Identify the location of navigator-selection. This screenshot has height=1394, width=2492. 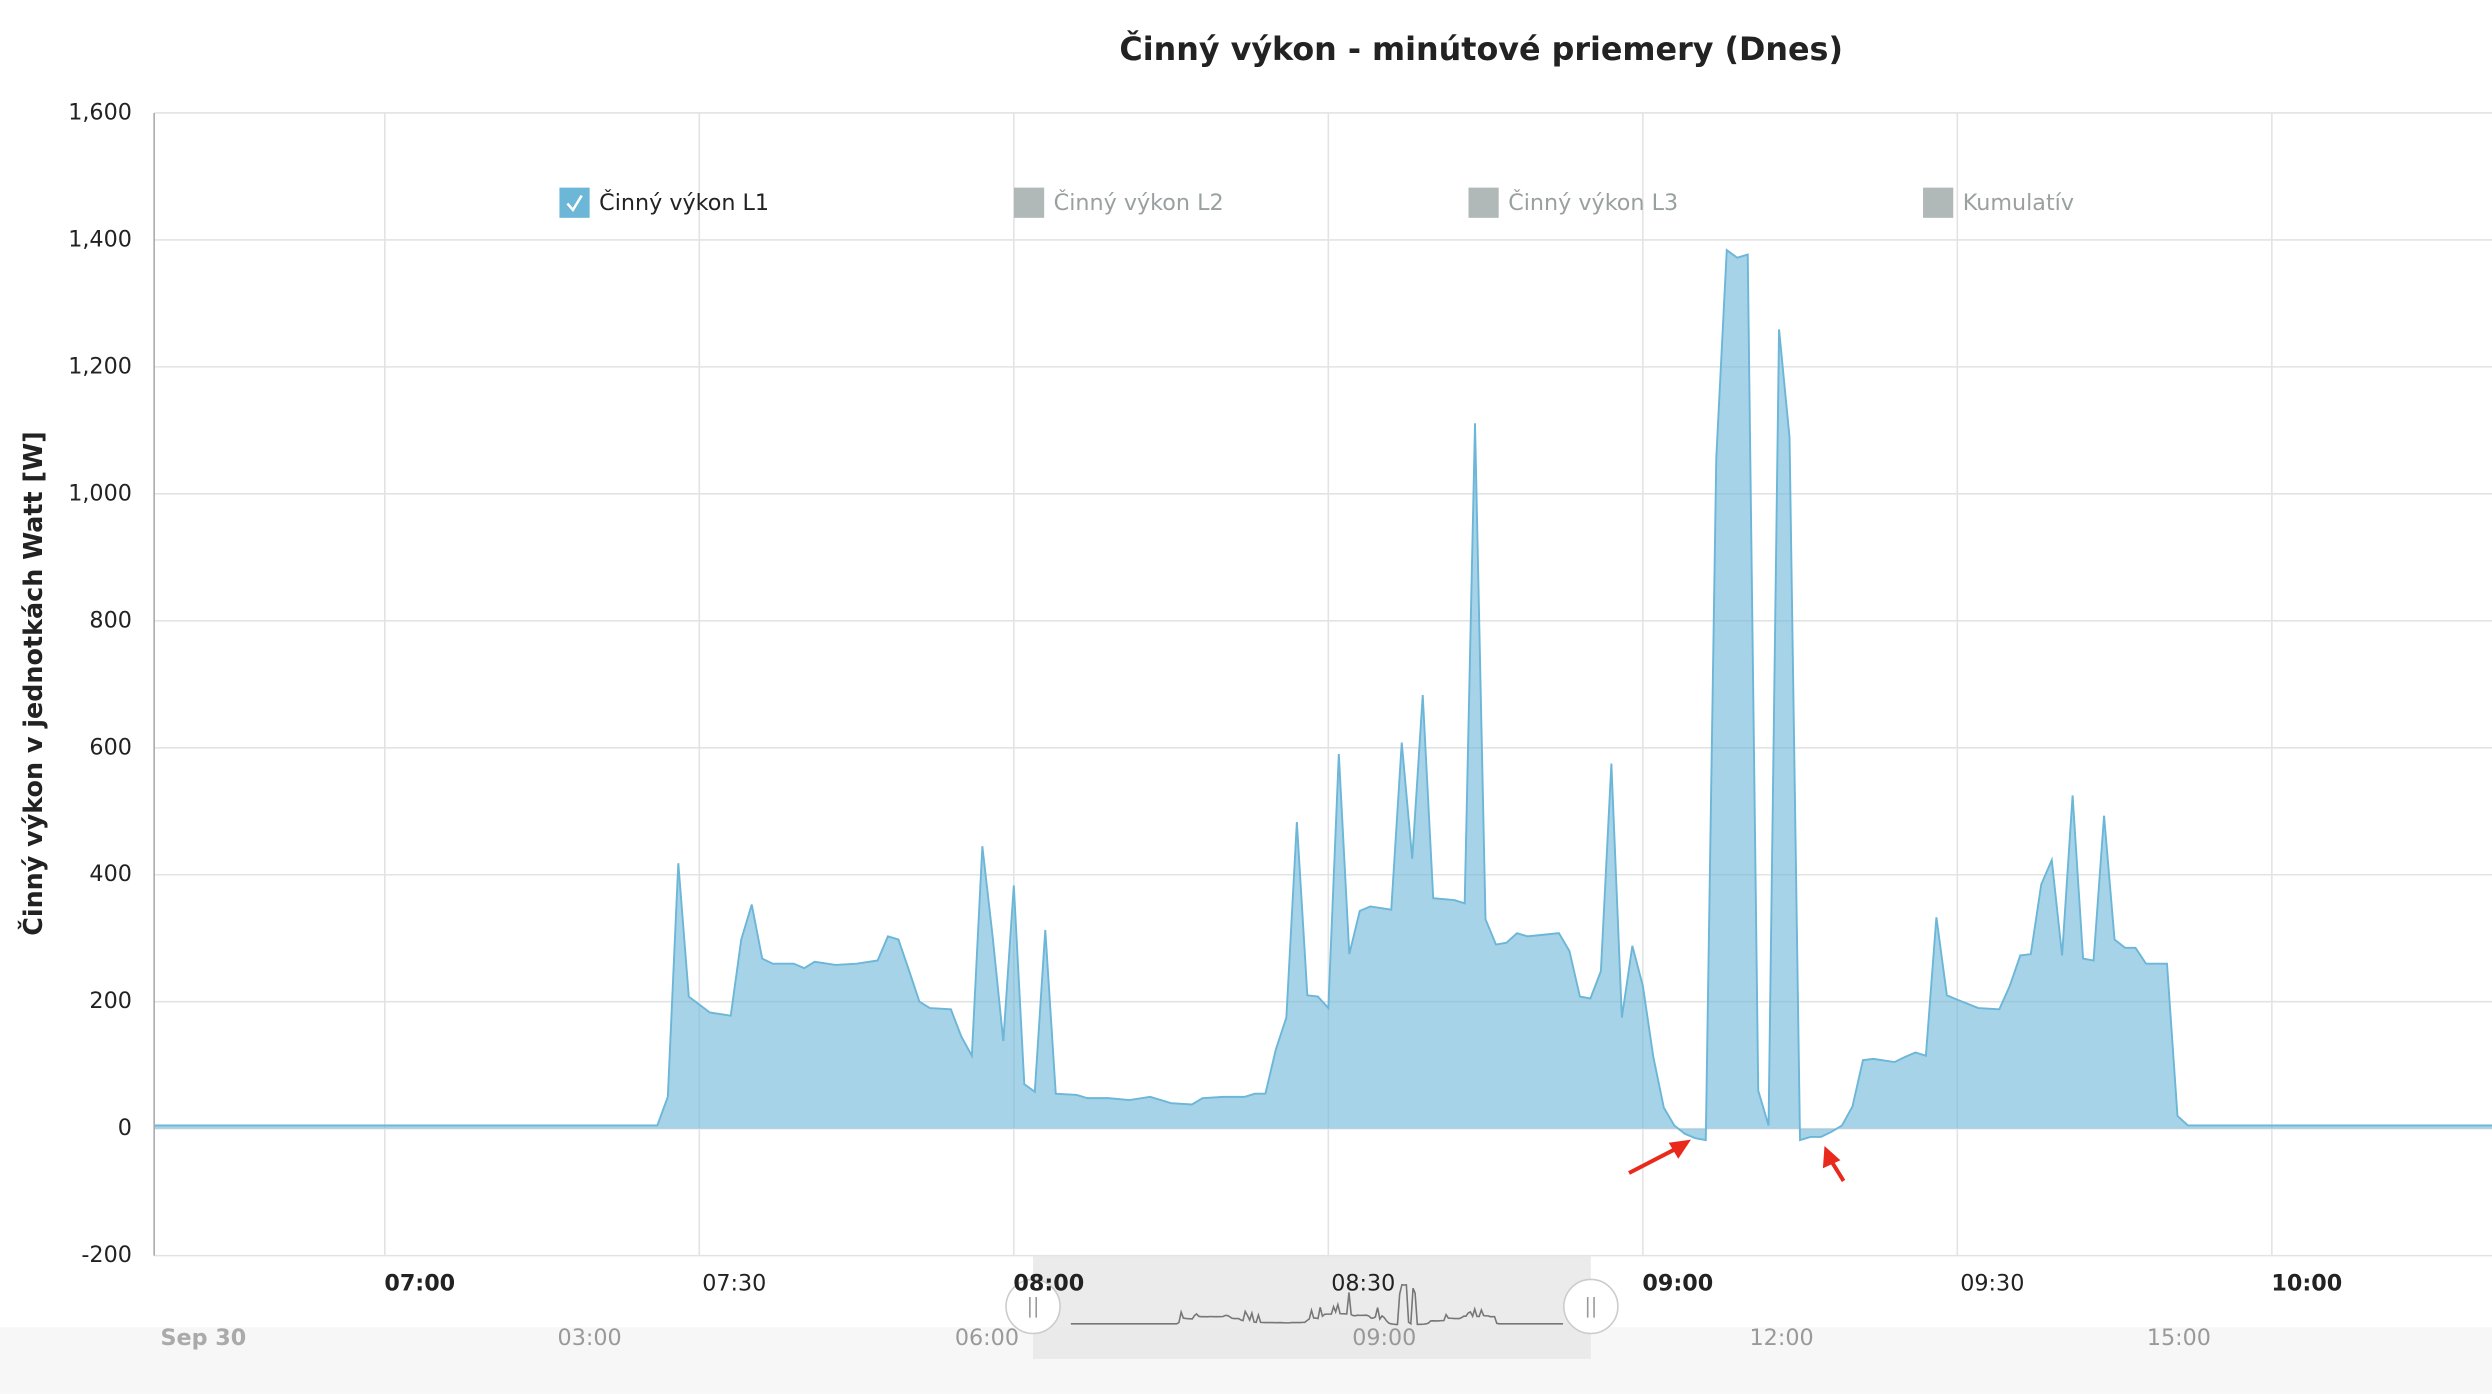
(1312, 1307).